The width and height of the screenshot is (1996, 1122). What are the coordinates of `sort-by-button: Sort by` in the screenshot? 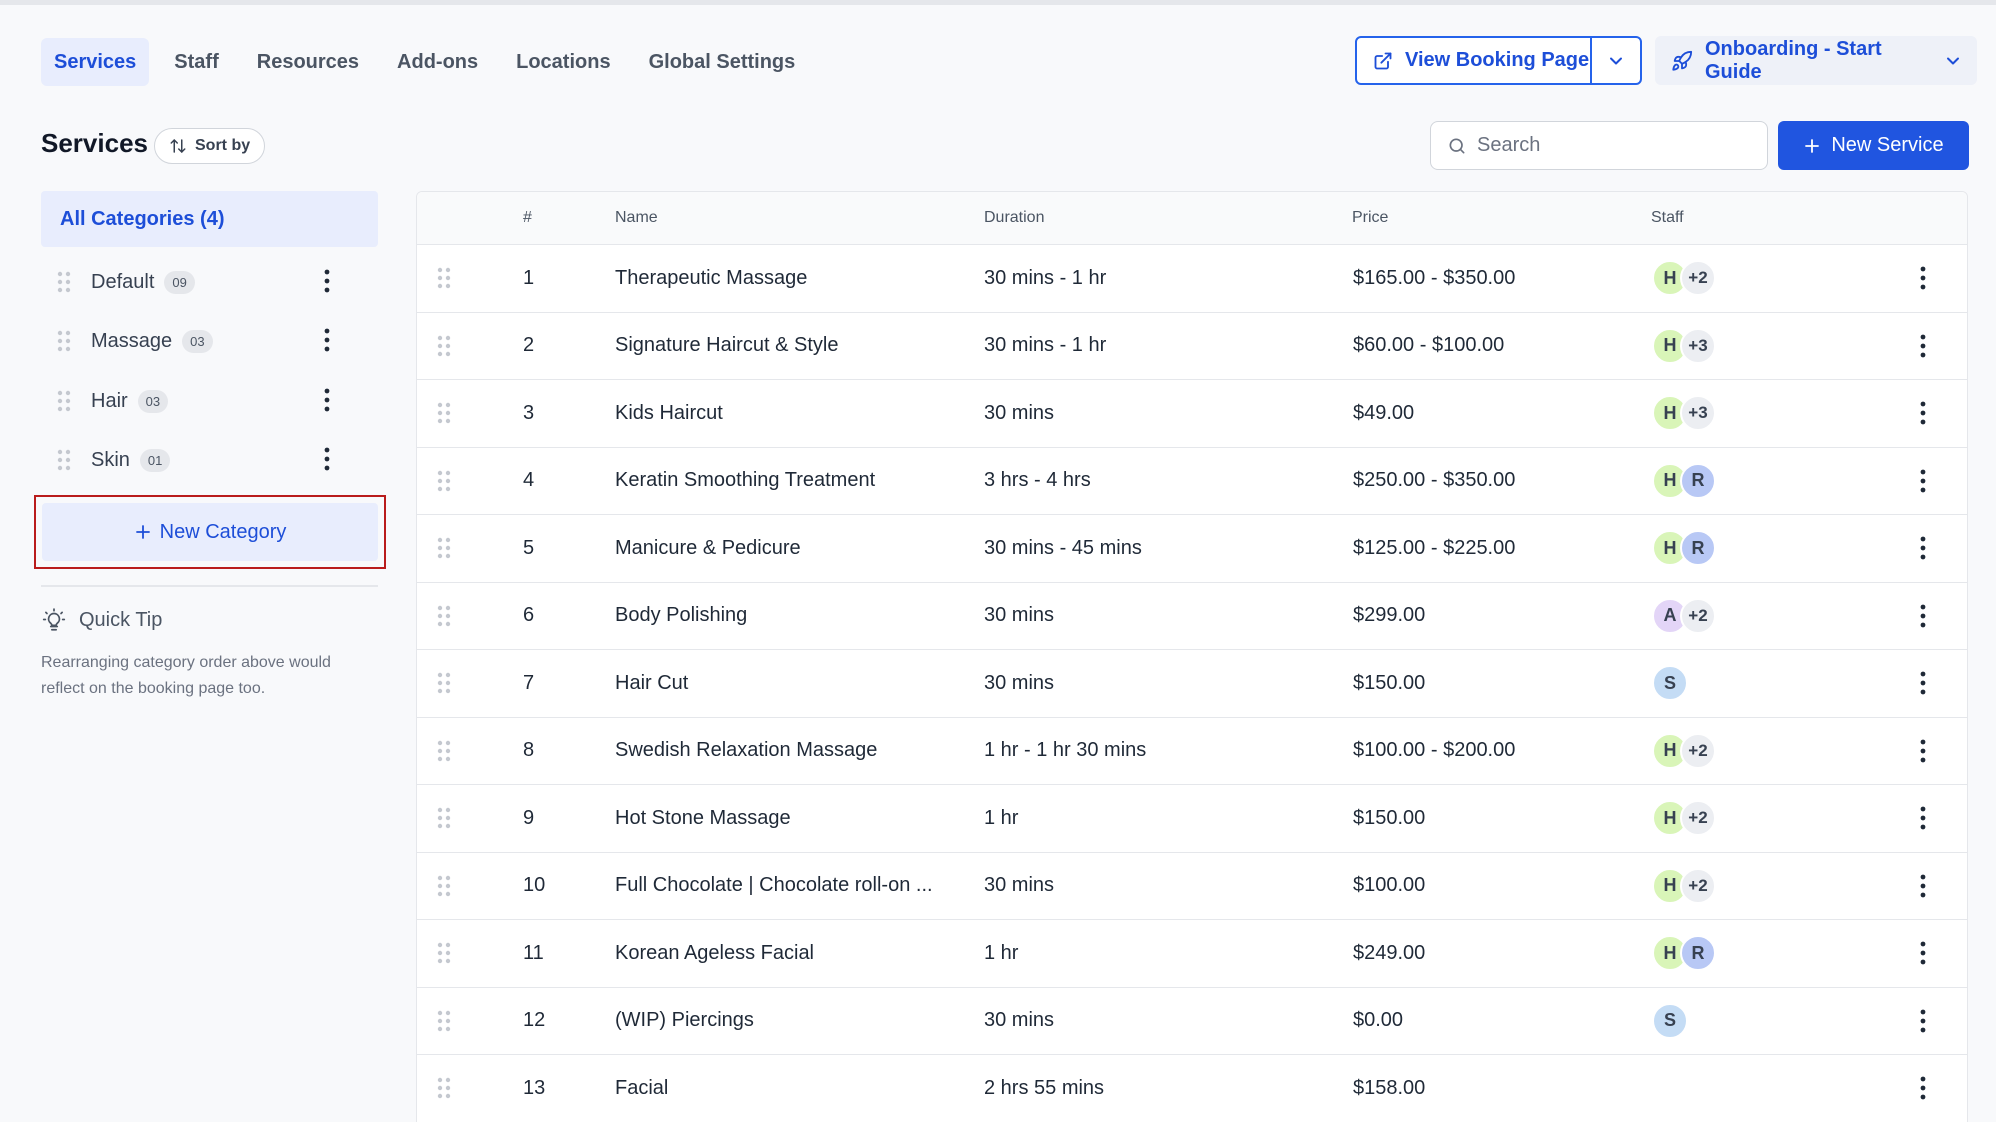 It's located at (210, 146).